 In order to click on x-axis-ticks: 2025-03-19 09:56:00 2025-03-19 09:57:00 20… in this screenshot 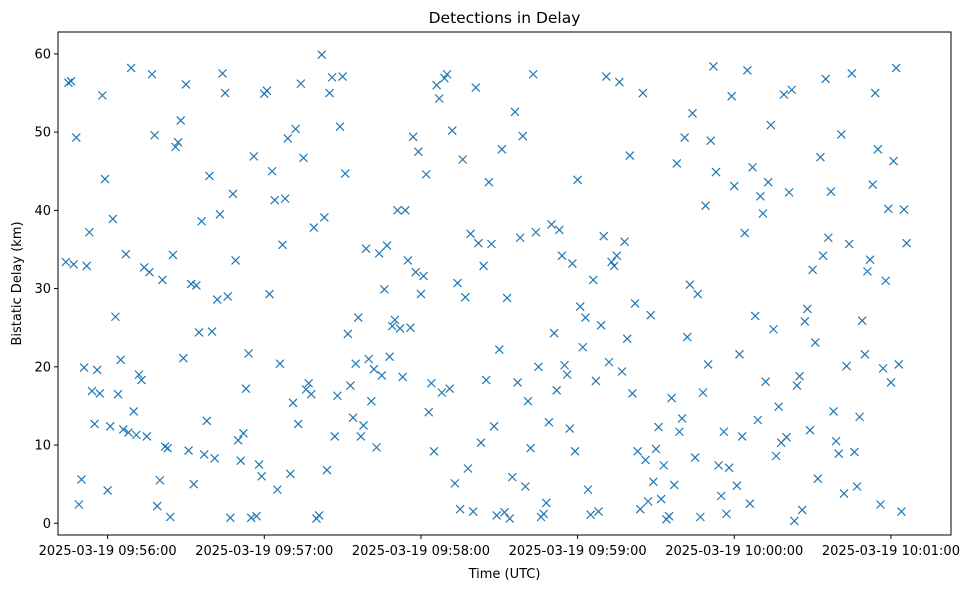, I will do `click(499, 547)`.